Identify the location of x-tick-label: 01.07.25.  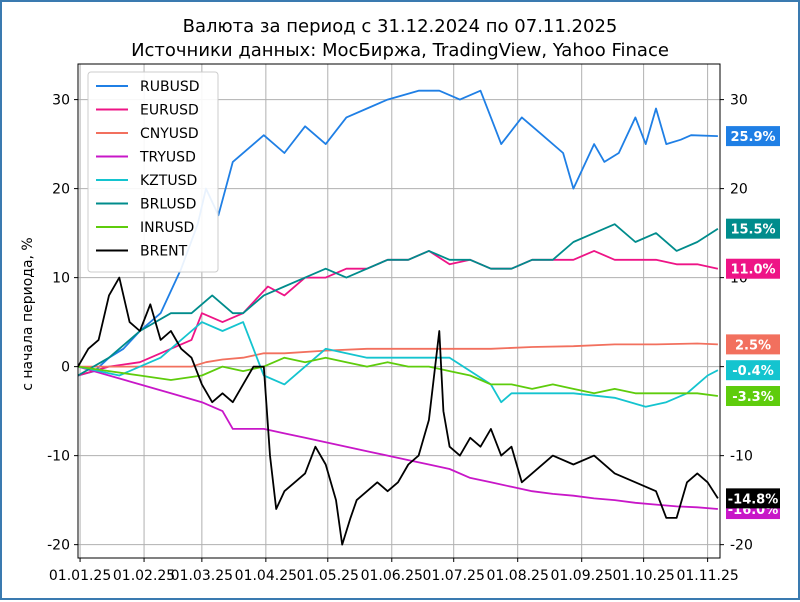
(454, 576).